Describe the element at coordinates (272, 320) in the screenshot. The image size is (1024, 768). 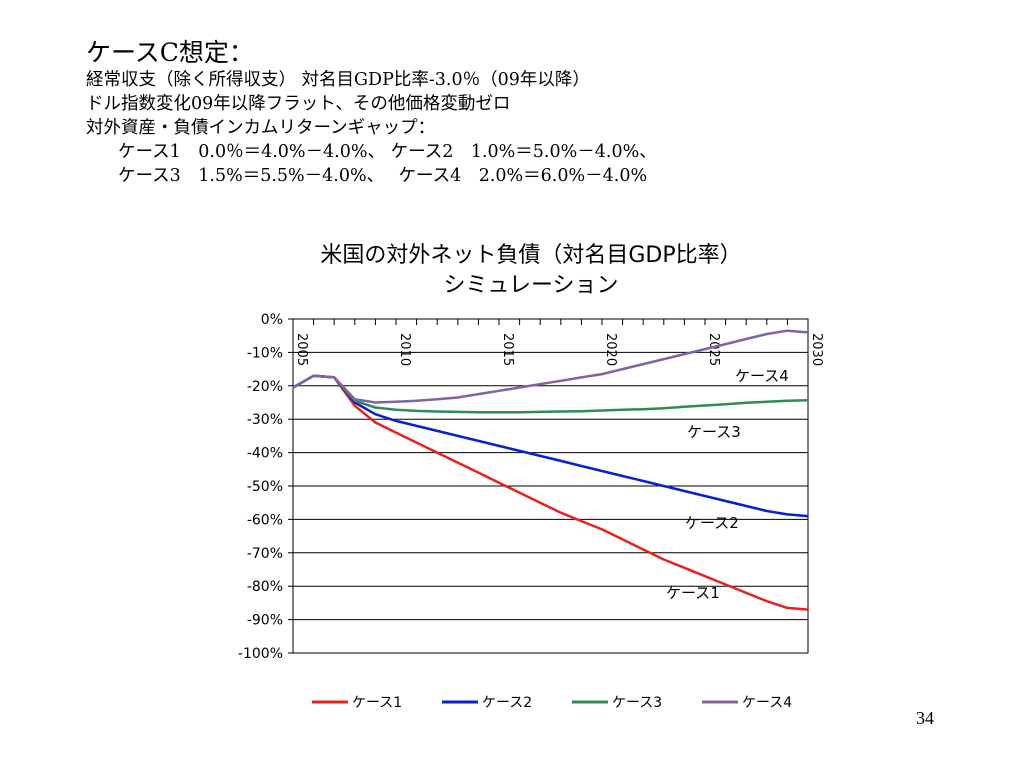
I see `y-tick-label: 0%` at that location.